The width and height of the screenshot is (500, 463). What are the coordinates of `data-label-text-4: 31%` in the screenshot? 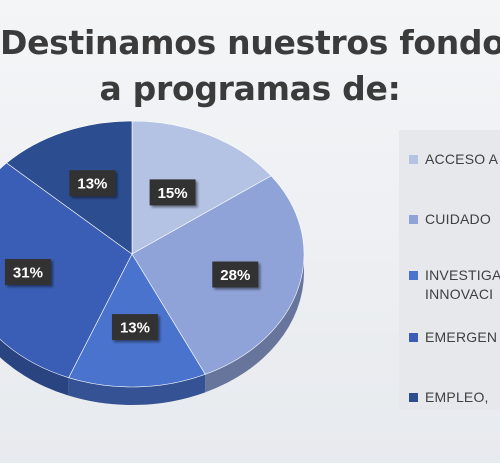 It's located at (28, 272).